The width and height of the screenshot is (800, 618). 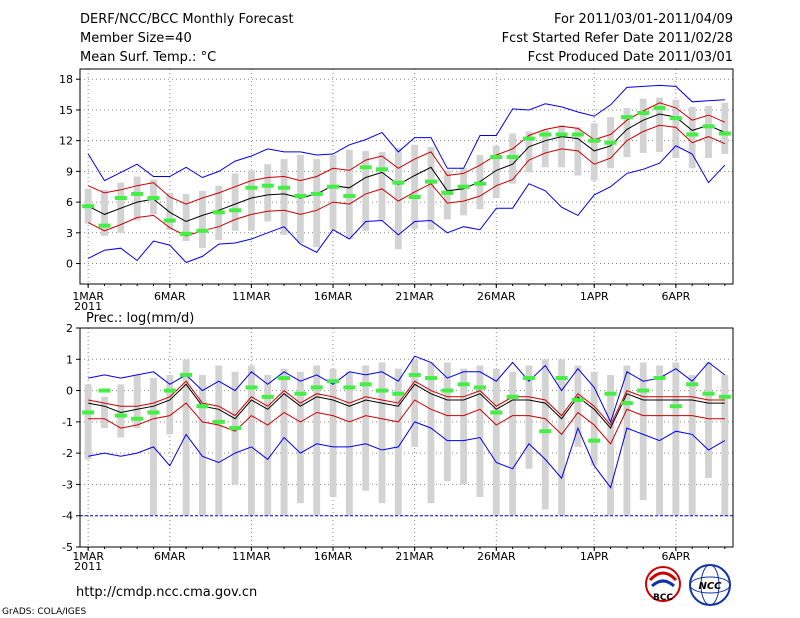 I want to click on header-title: DERF/NCC/BCC Monthly Forecast, so click(x=187, y=19).